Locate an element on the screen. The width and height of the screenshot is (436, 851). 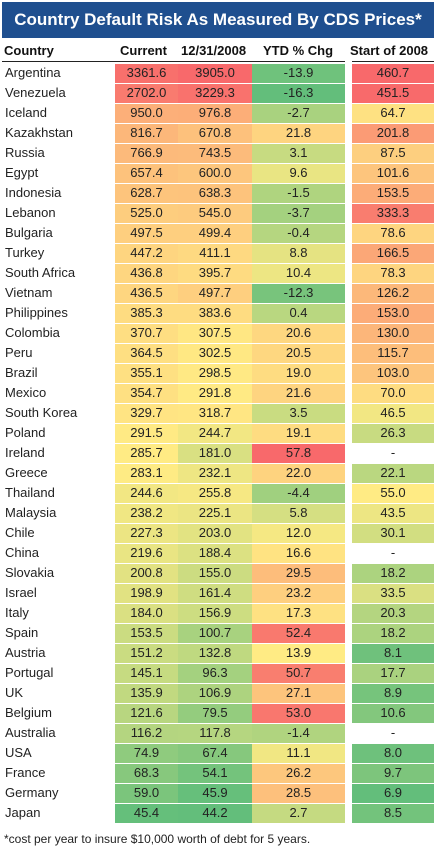
table-row: Egypt 657.4 600.0 9.6 101.6 is located at coordinates (218, 173).